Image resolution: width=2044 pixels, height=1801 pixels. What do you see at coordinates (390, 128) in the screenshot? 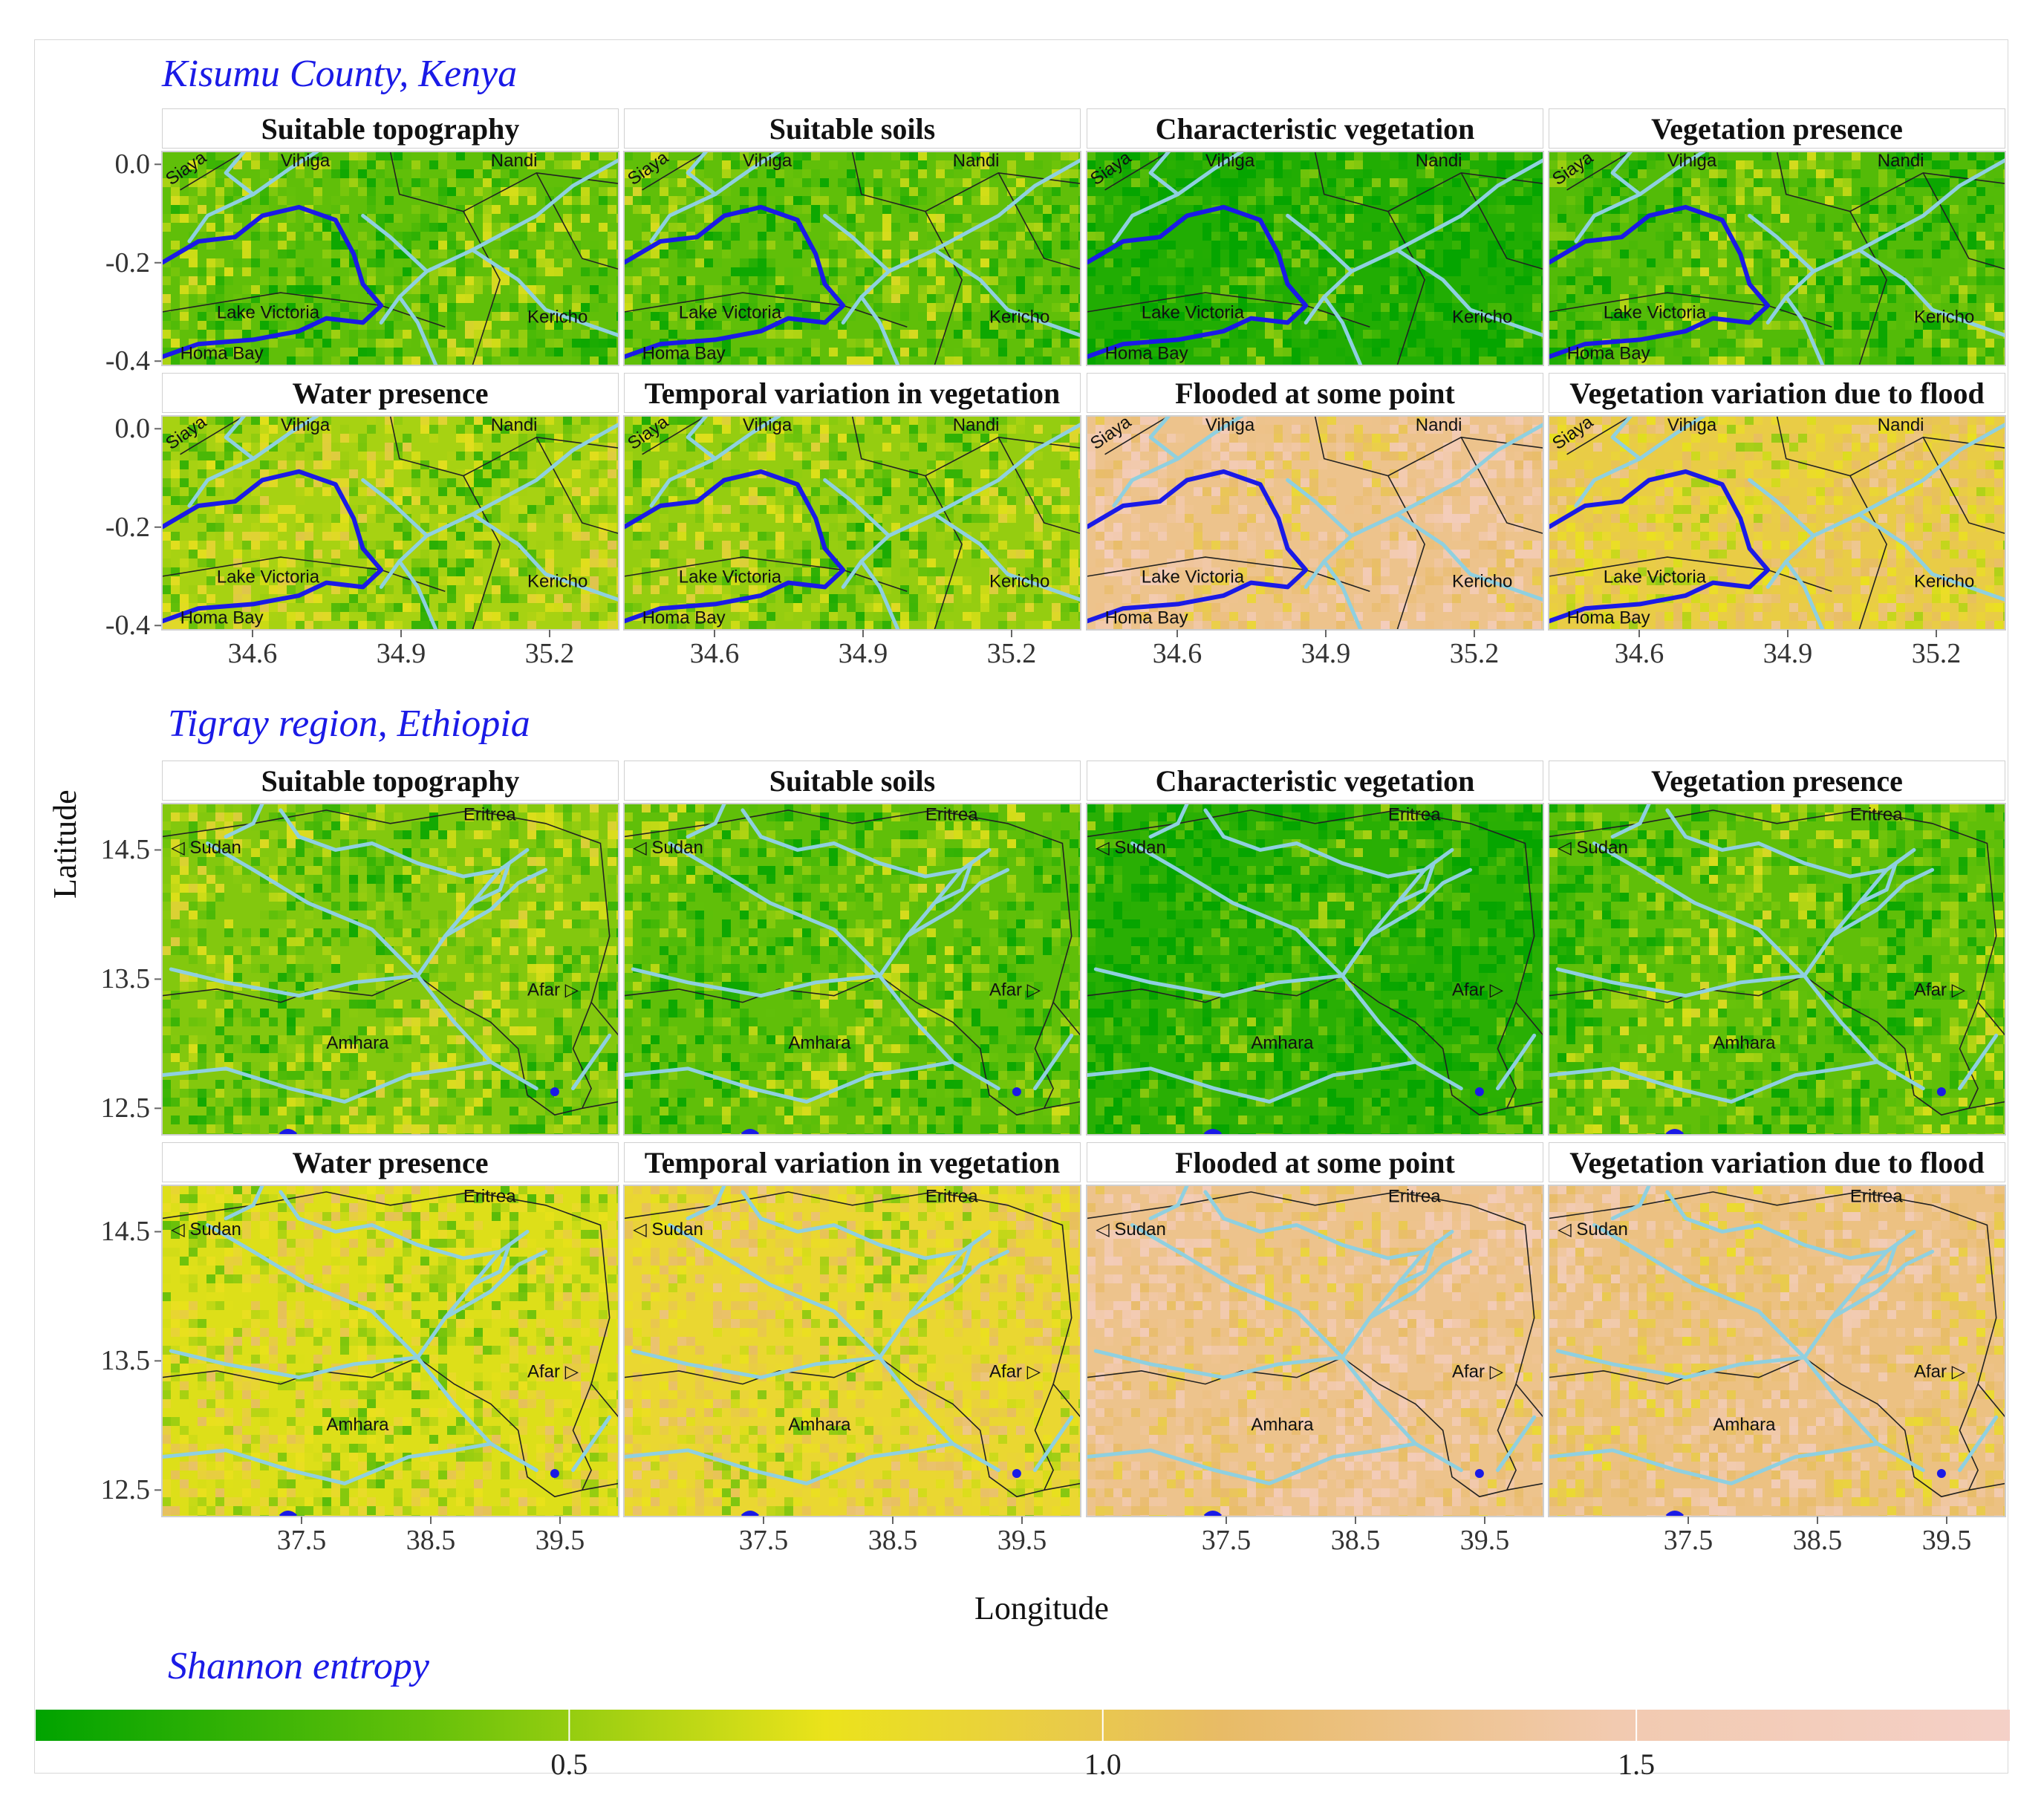
I see `panel-title: Suitable topography` at bounding box center [390, 128].